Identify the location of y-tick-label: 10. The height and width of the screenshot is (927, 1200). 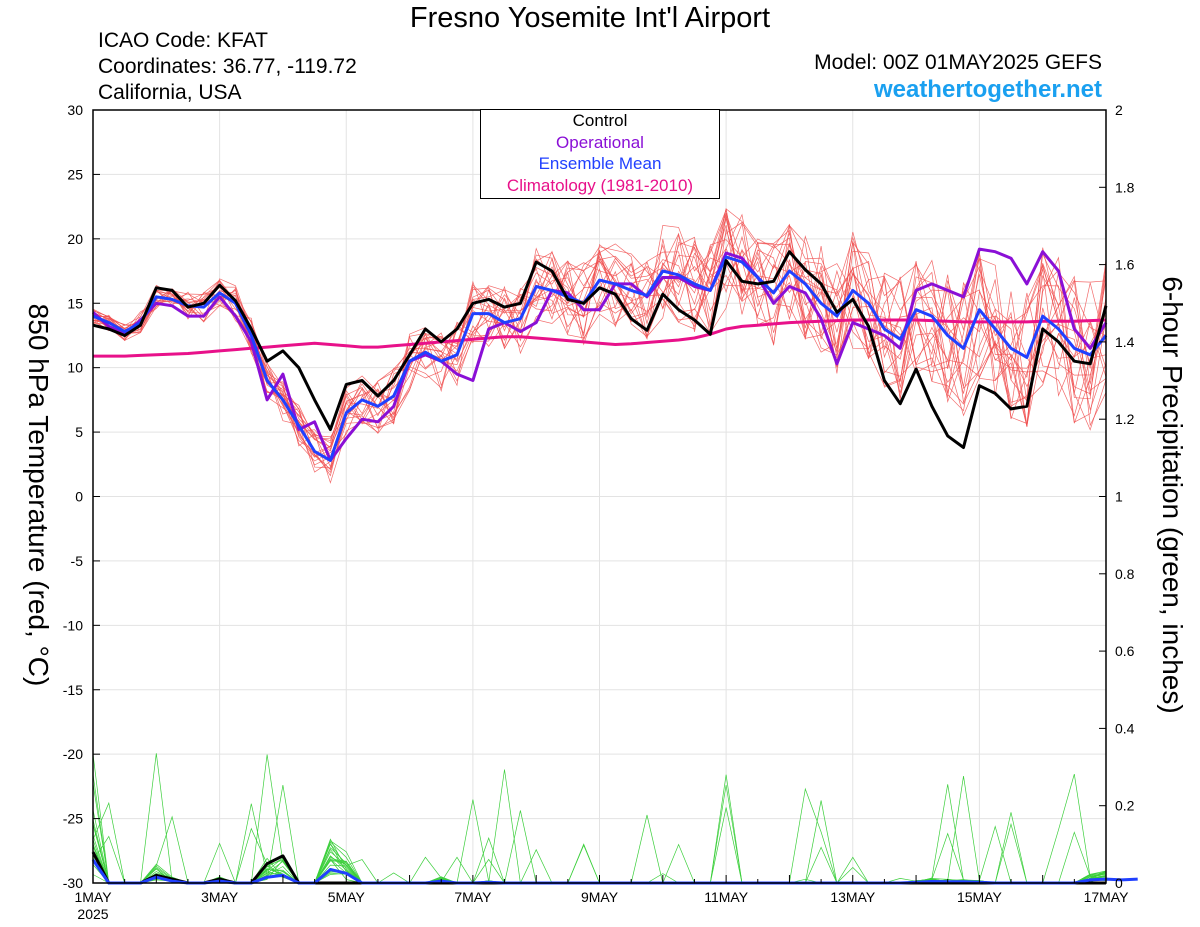
(75, 368).